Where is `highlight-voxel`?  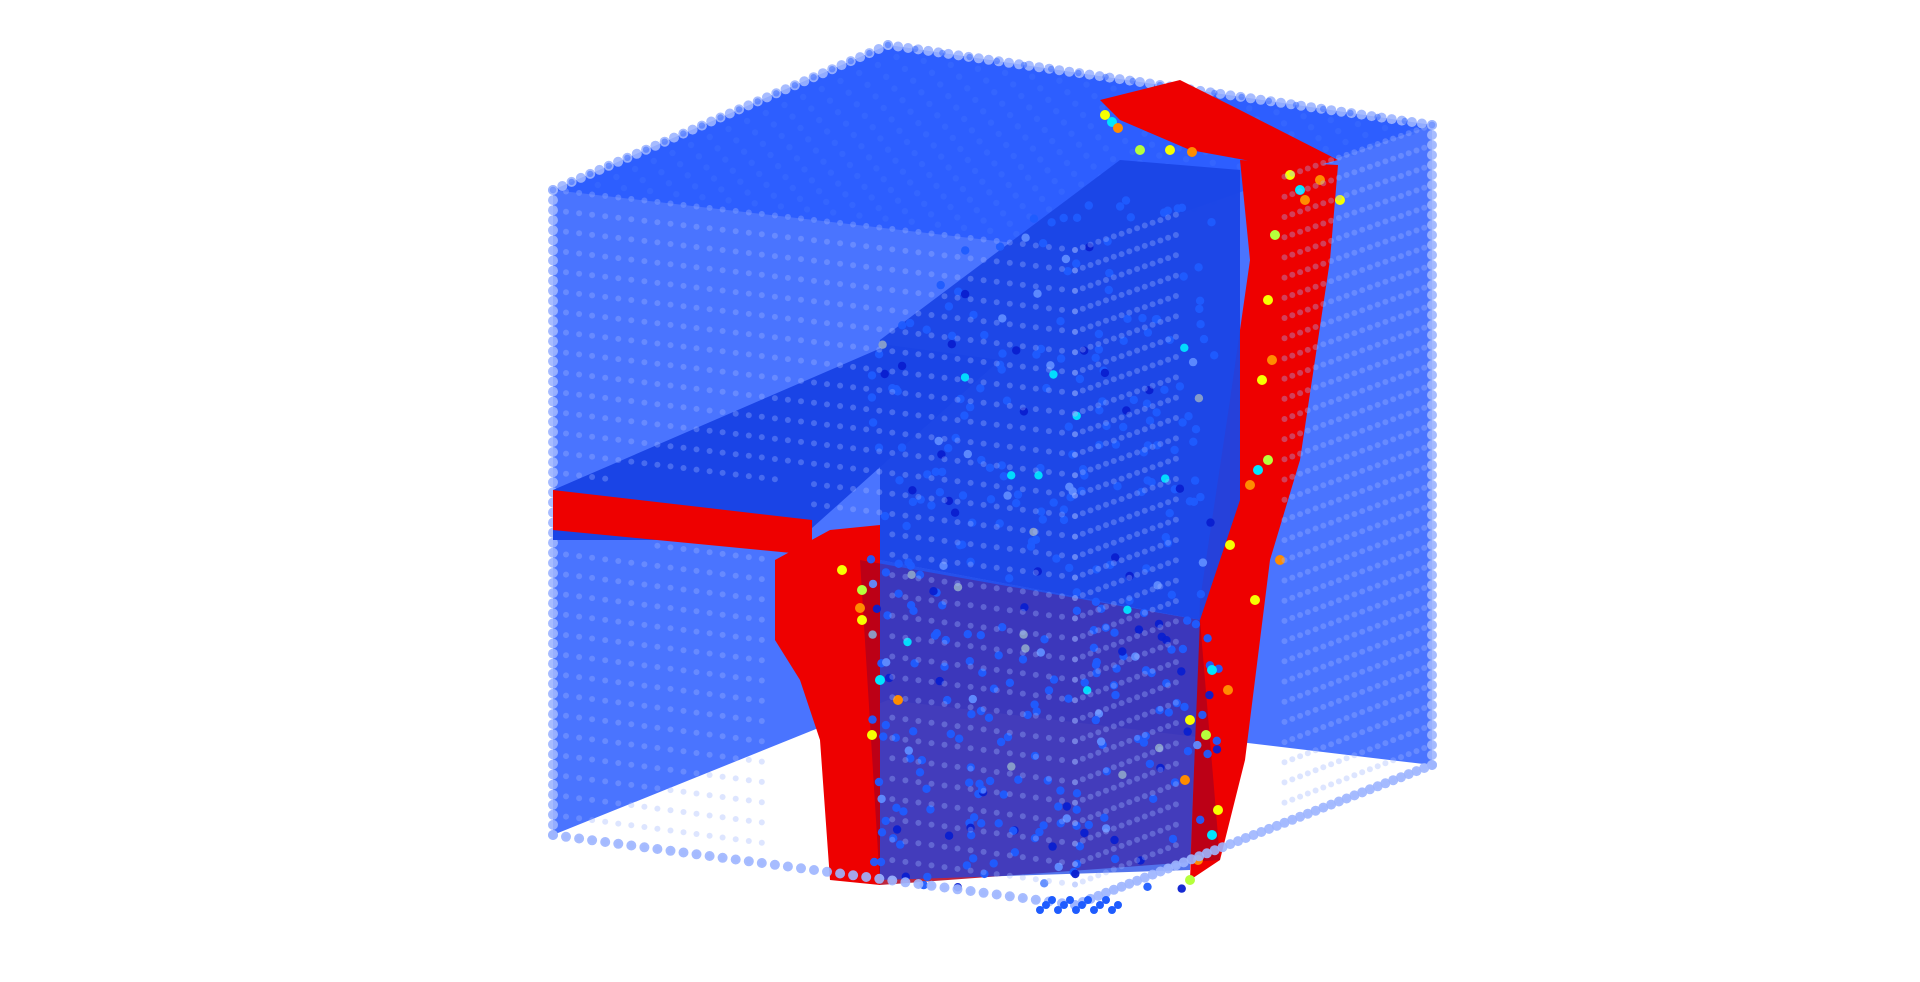
highlight-voxel is located at coordinates (1250, 485).